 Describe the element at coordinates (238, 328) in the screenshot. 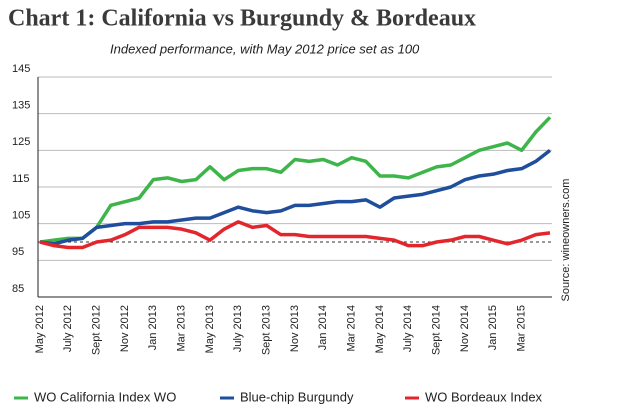

I see `x-tick-label: July 2013` at that location.